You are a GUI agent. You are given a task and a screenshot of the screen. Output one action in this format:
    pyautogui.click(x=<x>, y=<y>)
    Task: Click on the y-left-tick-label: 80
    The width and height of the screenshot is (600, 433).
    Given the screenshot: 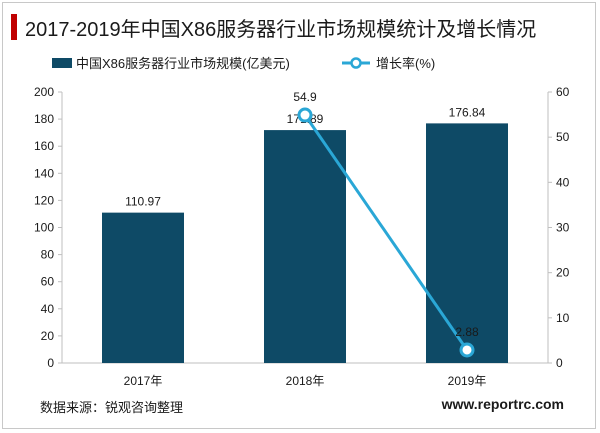 What is the action you would take?
    pyautogui.click(x=48, y=255)
    